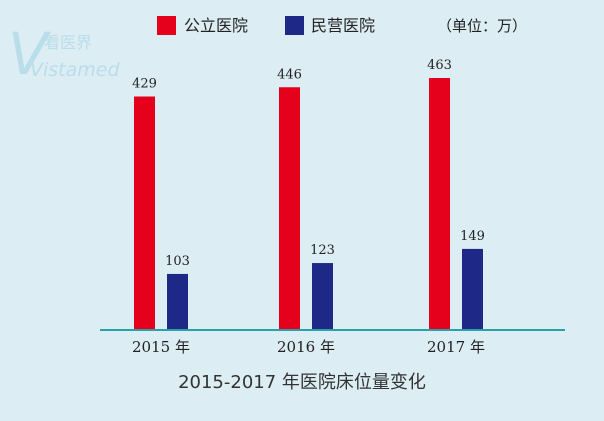  Describe the element at coordinates (75, 70) in the screenshot. I see `watermark-brand-en: Vistamed` at that location.